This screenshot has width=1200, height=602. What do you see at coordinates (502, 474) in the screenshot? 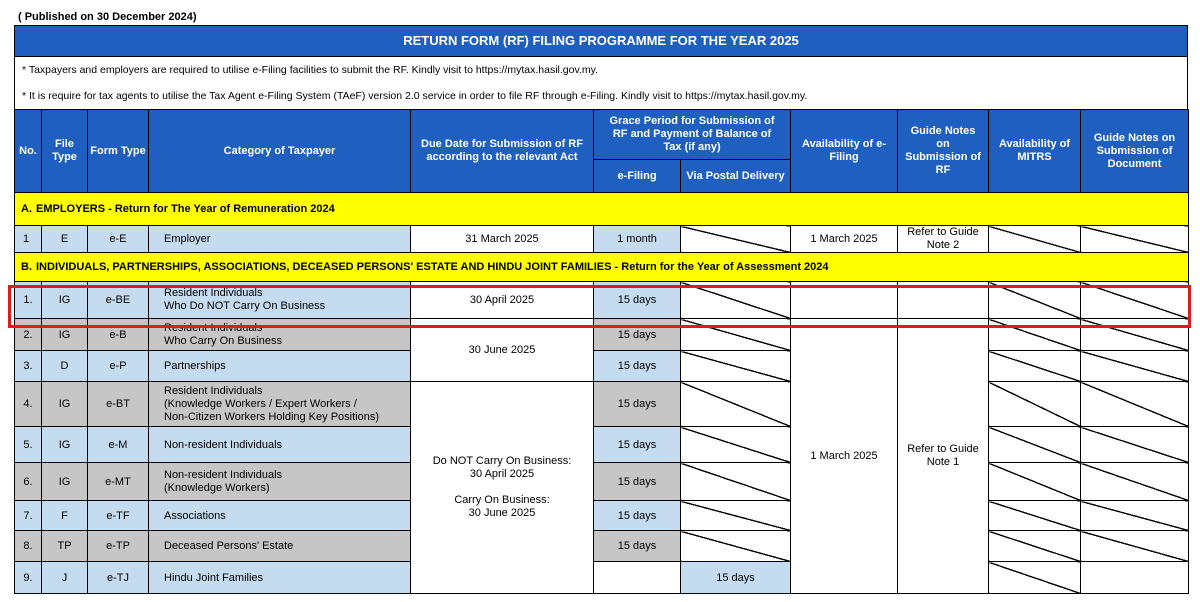
I see `due-date-line: 30 April 2025` at bounding box center [502, 474].